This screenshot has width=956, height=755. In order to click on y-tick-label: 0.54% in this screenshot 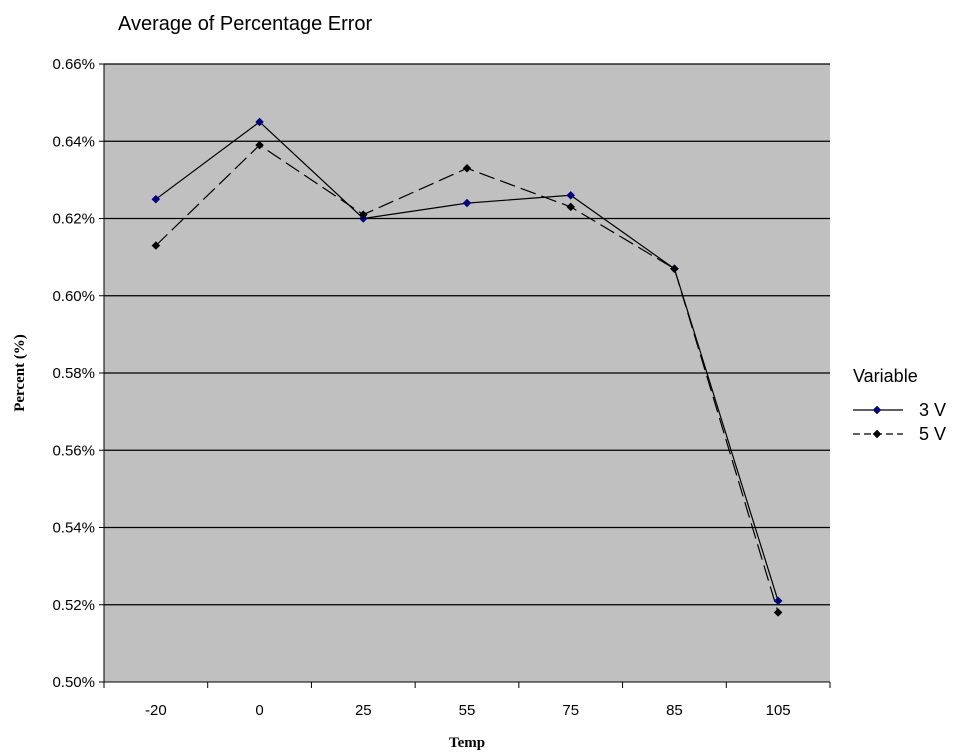, I will do `click(73, 528)`.